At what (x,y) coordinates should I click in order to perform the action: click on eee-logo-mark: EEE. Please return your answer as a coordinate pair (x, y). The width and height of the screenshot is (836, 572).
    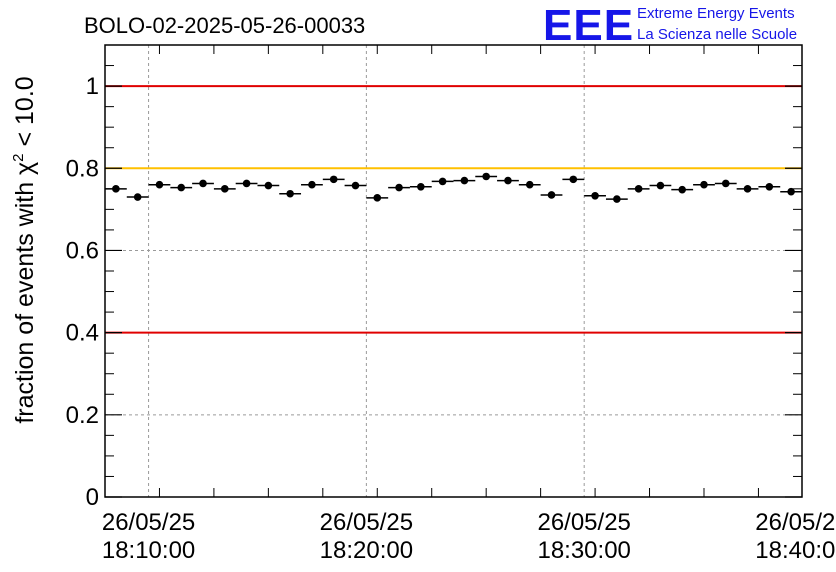
    Looking at the image, I should click on (588, 25).